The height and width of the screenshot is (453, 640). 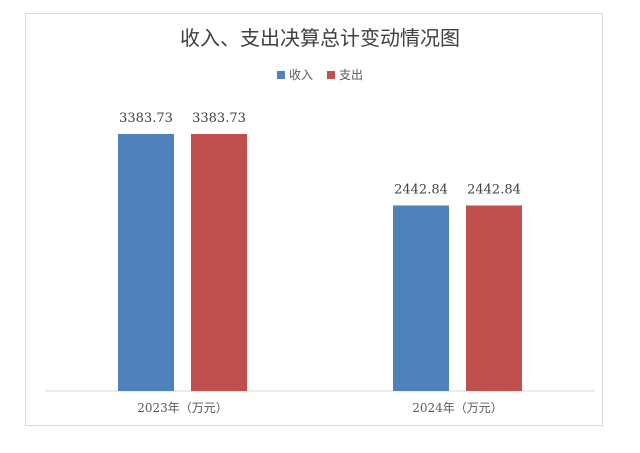 I want to click on legend-swatch-income, so click(x=280, y=74).